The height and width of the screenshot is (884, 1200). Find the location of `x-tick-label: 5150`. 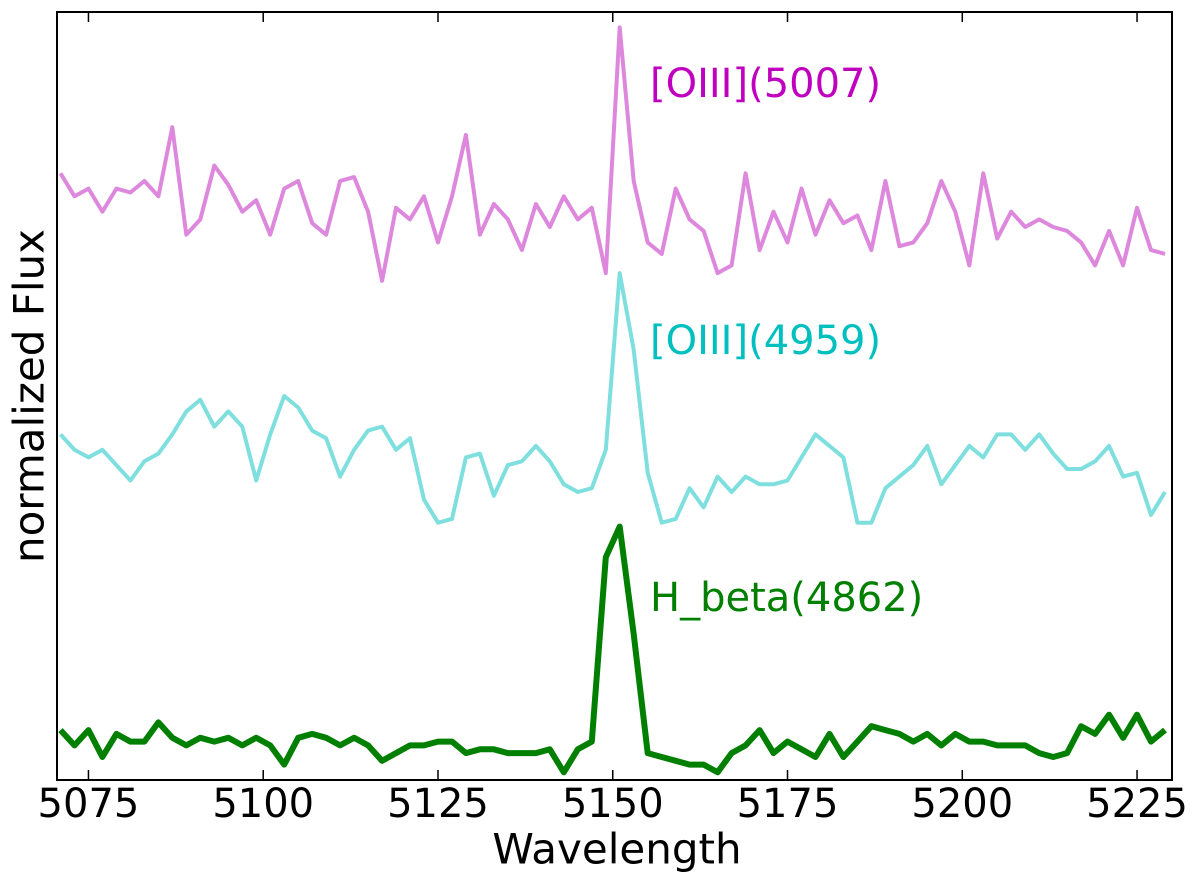

x-tick-label: 5150 is located at coordinates (613, 804).